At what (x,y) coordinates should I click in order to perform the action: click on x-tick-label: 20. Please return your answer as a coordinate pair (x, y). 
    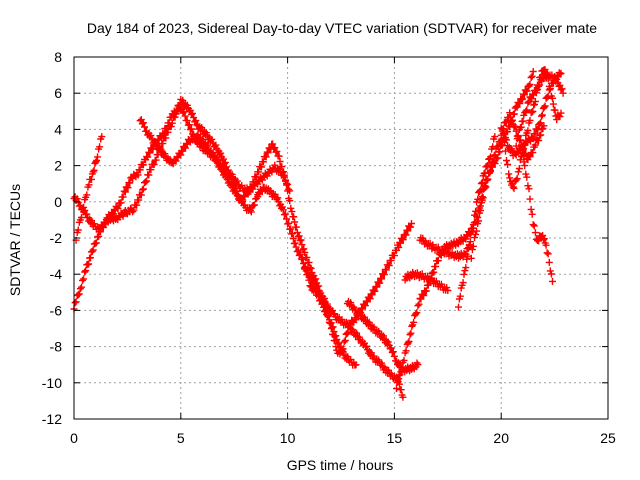
    Looking at the image, I should click on (501, 438).